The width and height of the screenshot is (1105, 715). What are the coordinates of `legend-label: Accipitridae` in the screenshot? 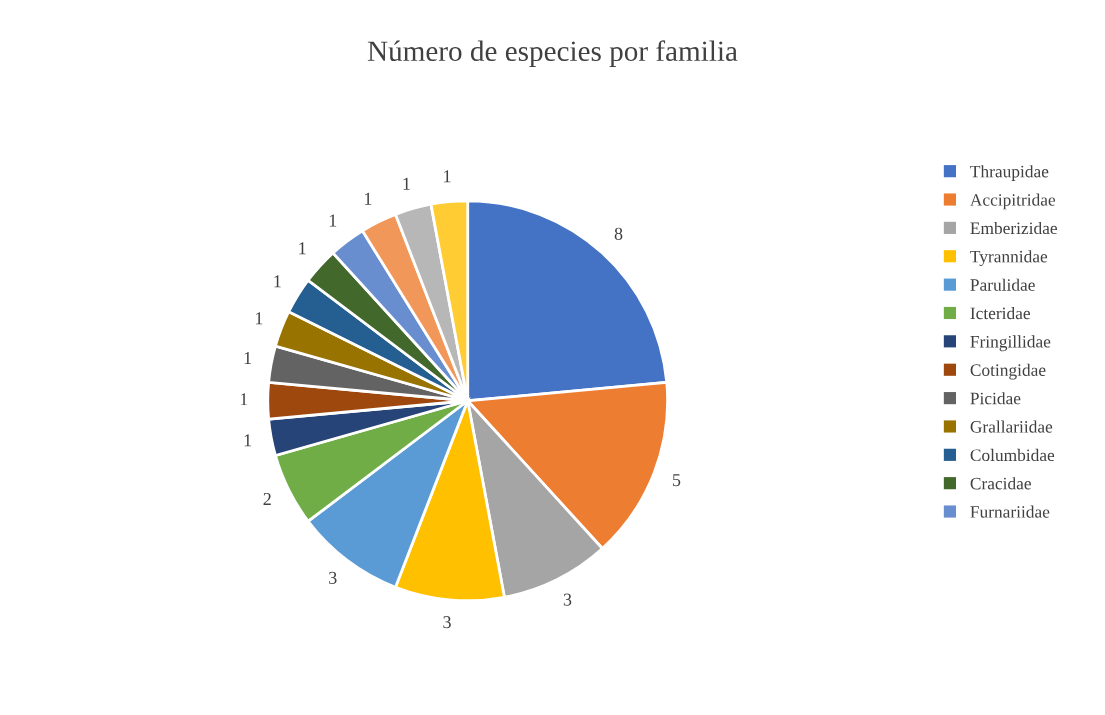 It's located at (1013, 201).